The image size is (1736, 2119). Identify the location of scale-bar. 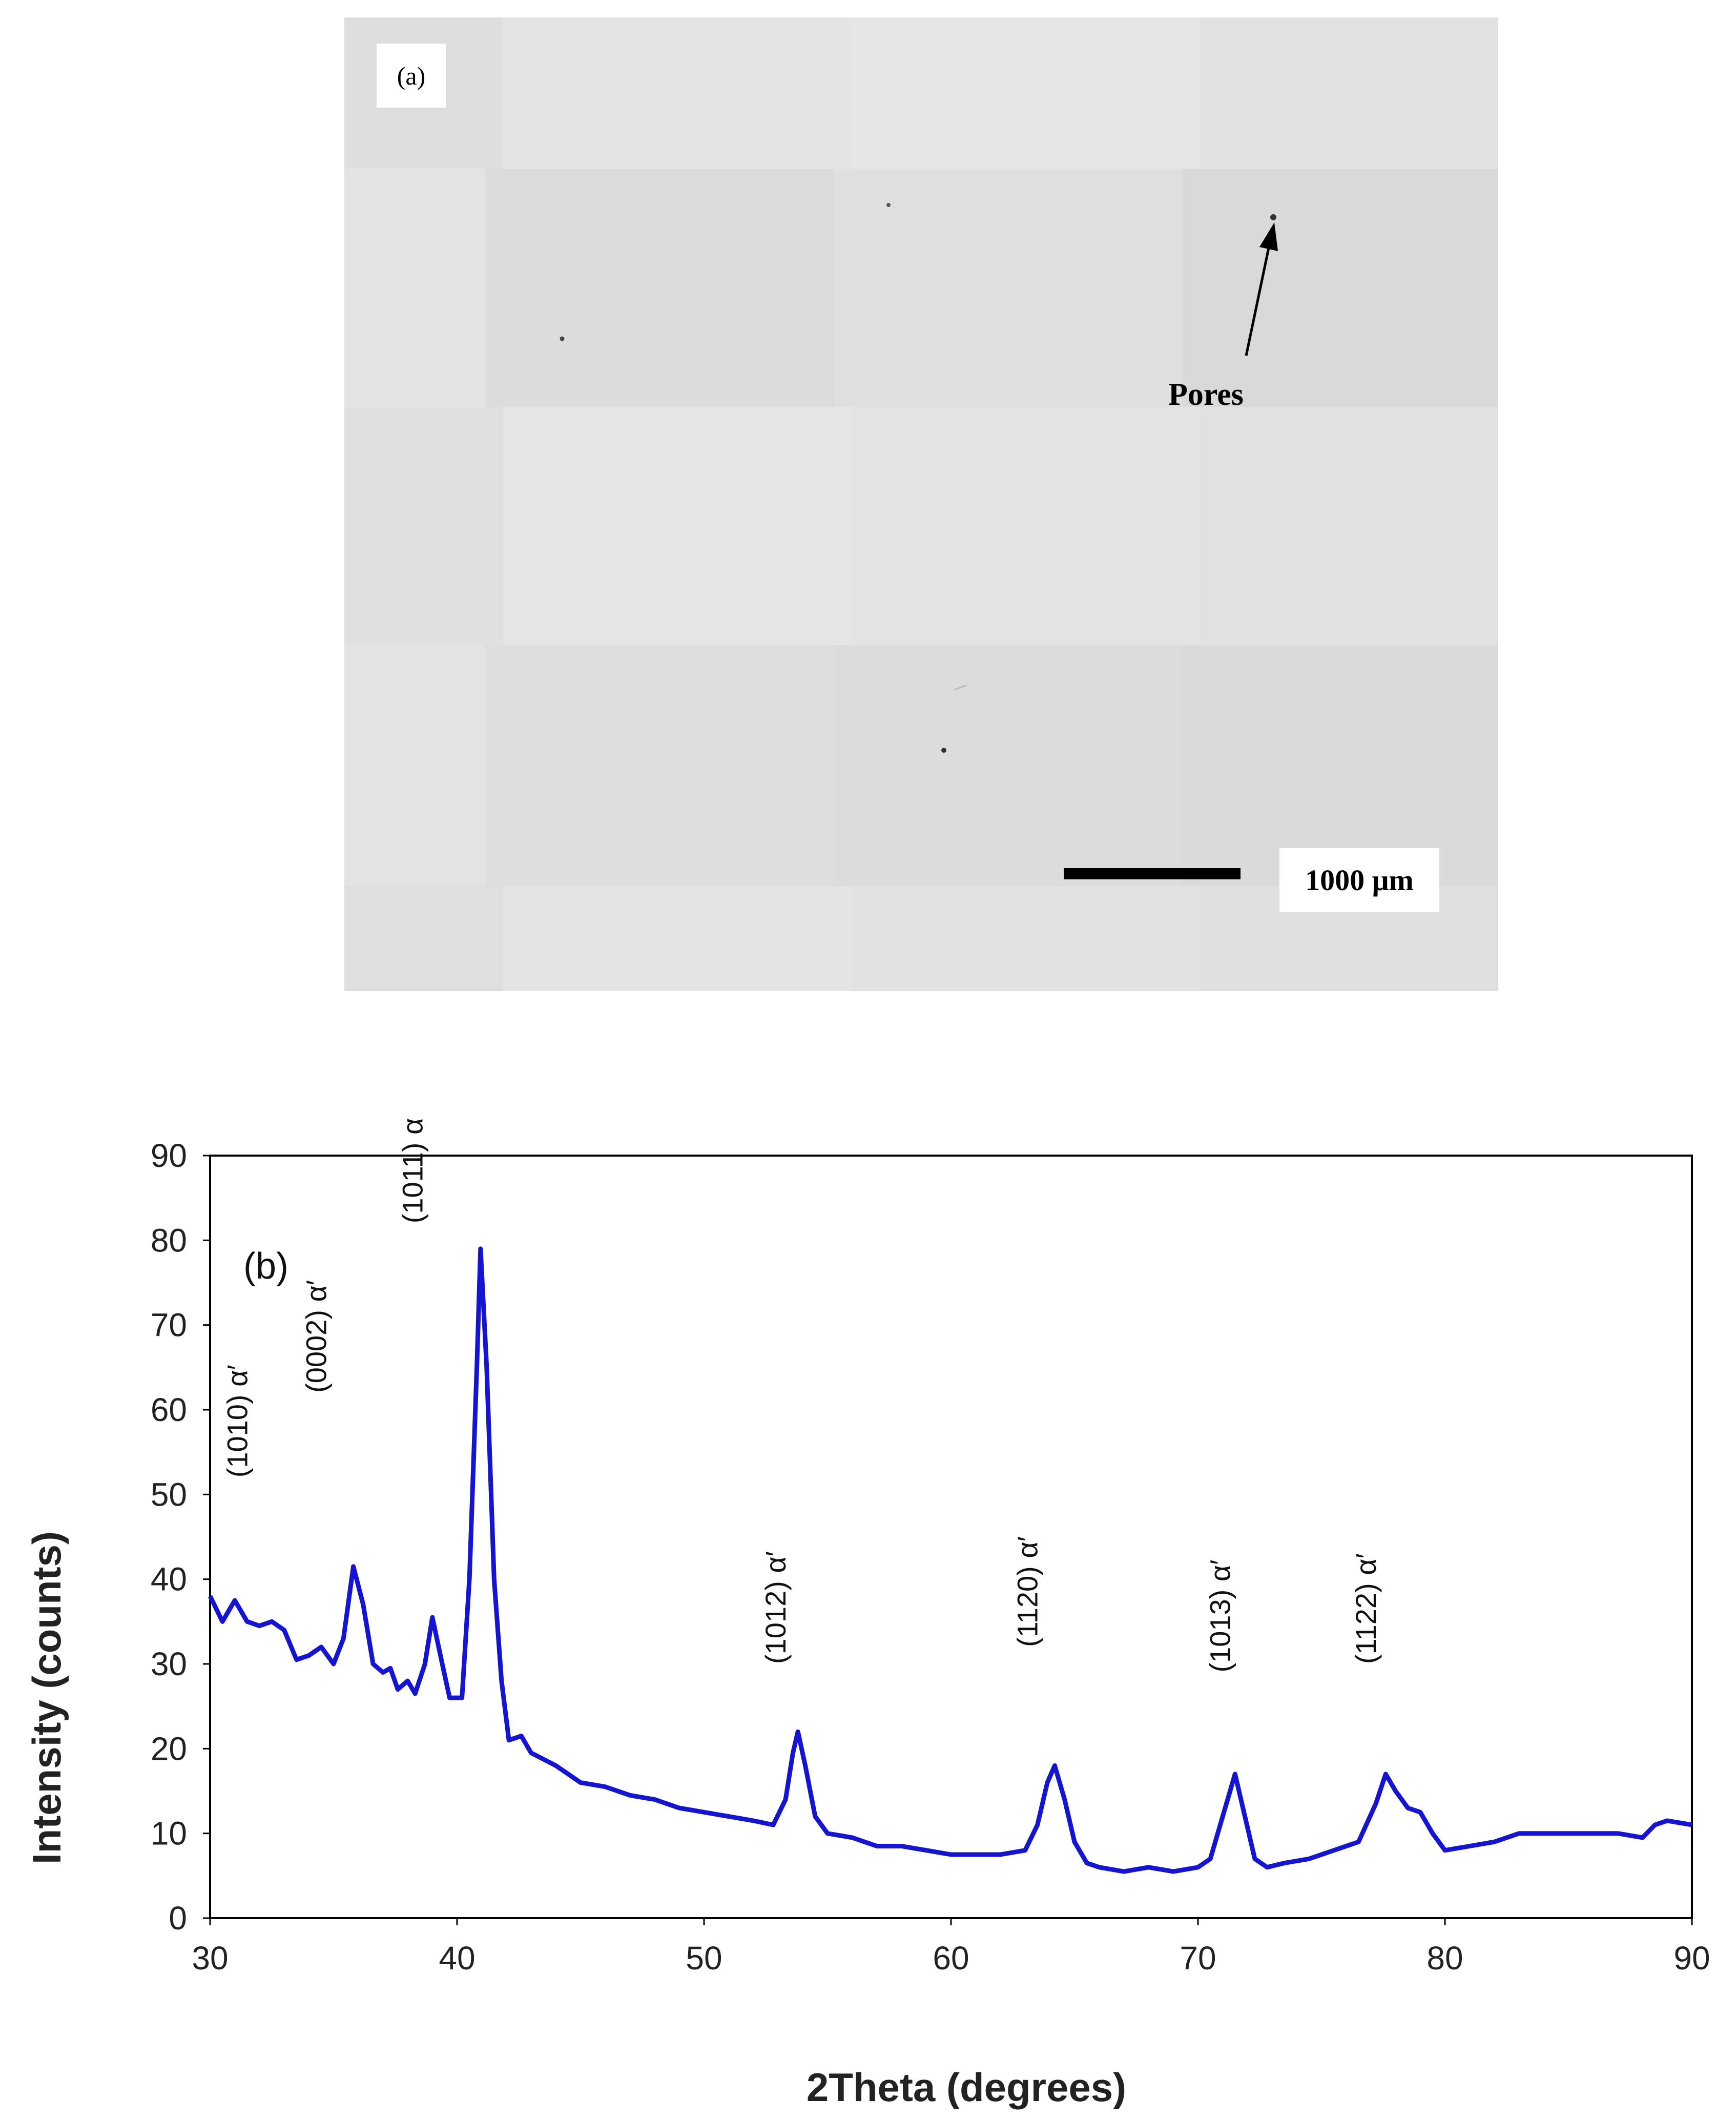
(1152, 874).